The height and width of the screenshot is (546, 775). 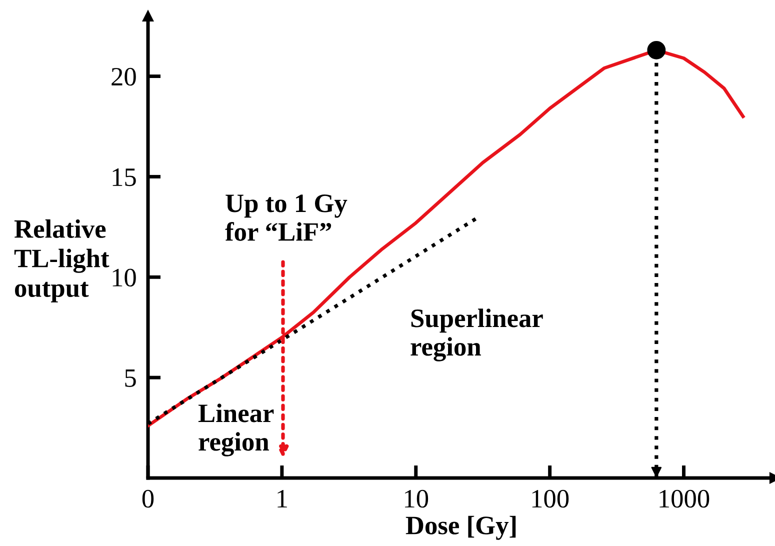 I want to click on y-axis-title: Relative TL-light output, so click(x=62, y=260).